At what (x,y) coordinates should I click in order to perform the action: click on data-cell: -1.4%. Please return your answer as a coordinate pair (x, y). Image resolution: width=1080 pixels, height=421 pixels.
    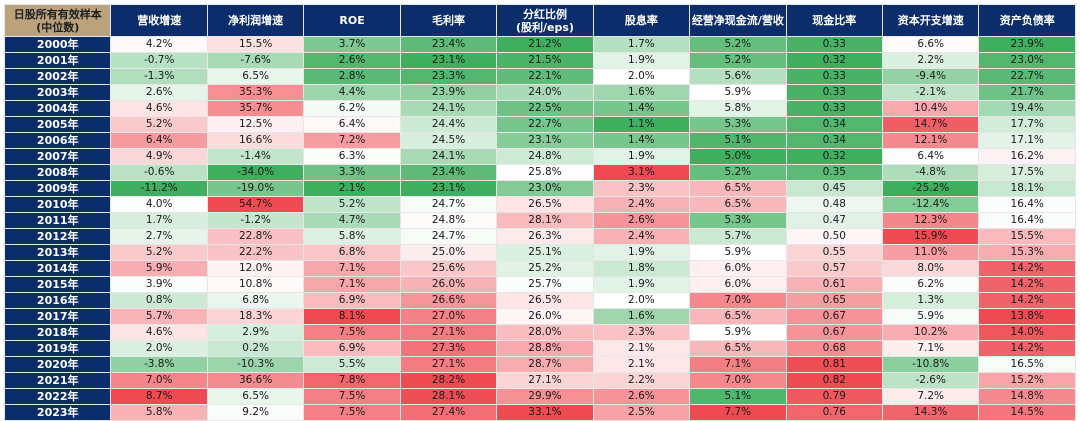
    Looking at the image, I should click on (255, 156).